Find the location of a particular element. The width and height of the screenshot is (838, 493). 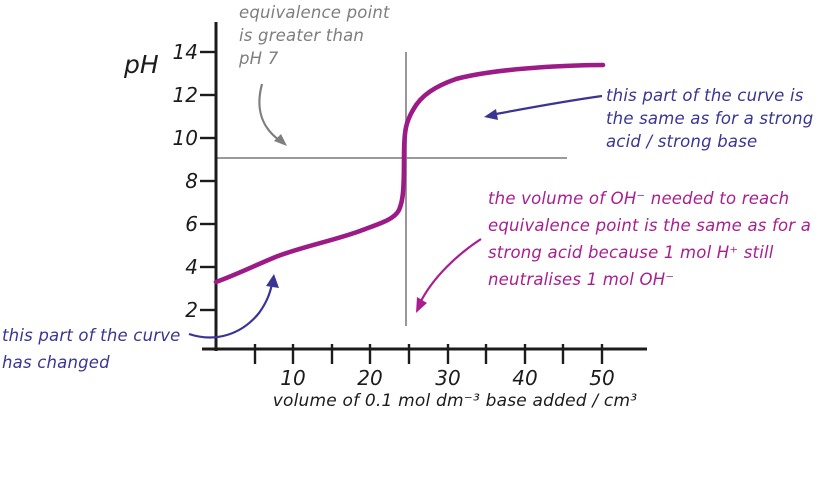

blue-arrow-top-head-icon is located at coordinates (491, 114).